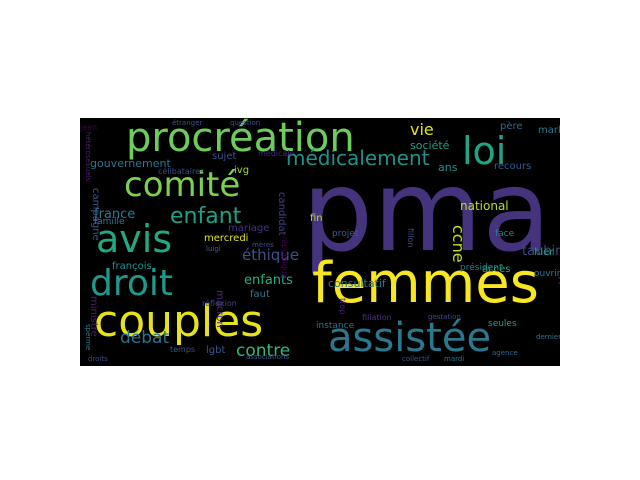 The width and height of the screenshot is (640, 480). I want to click on word-meres: mères, so click(263, 245).